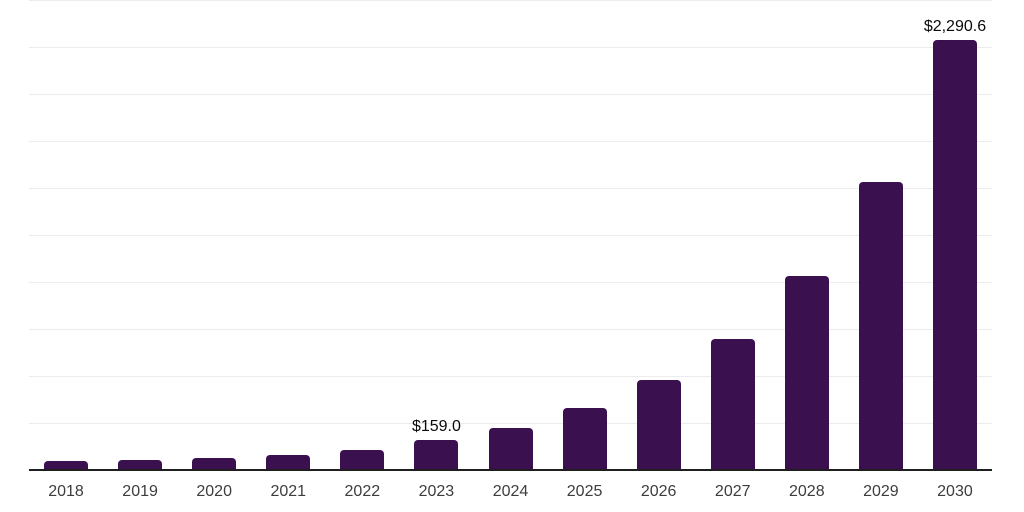  What do you see at coordinates (510, 95) in the screenshot?
I see `gridline-2000` at bounding box center [510, 95].